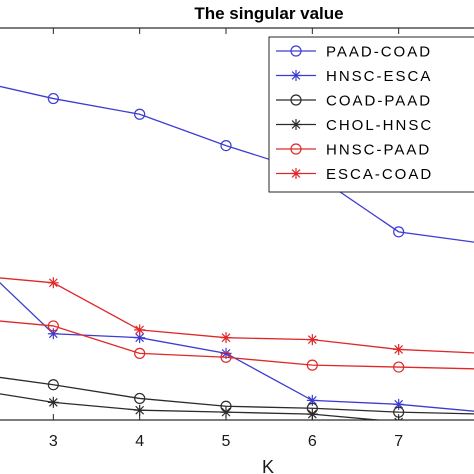 The width and height of the screenshot is (474, 474). I want to click on legend-entry: CHOL-HNSC, so click(354, 125).